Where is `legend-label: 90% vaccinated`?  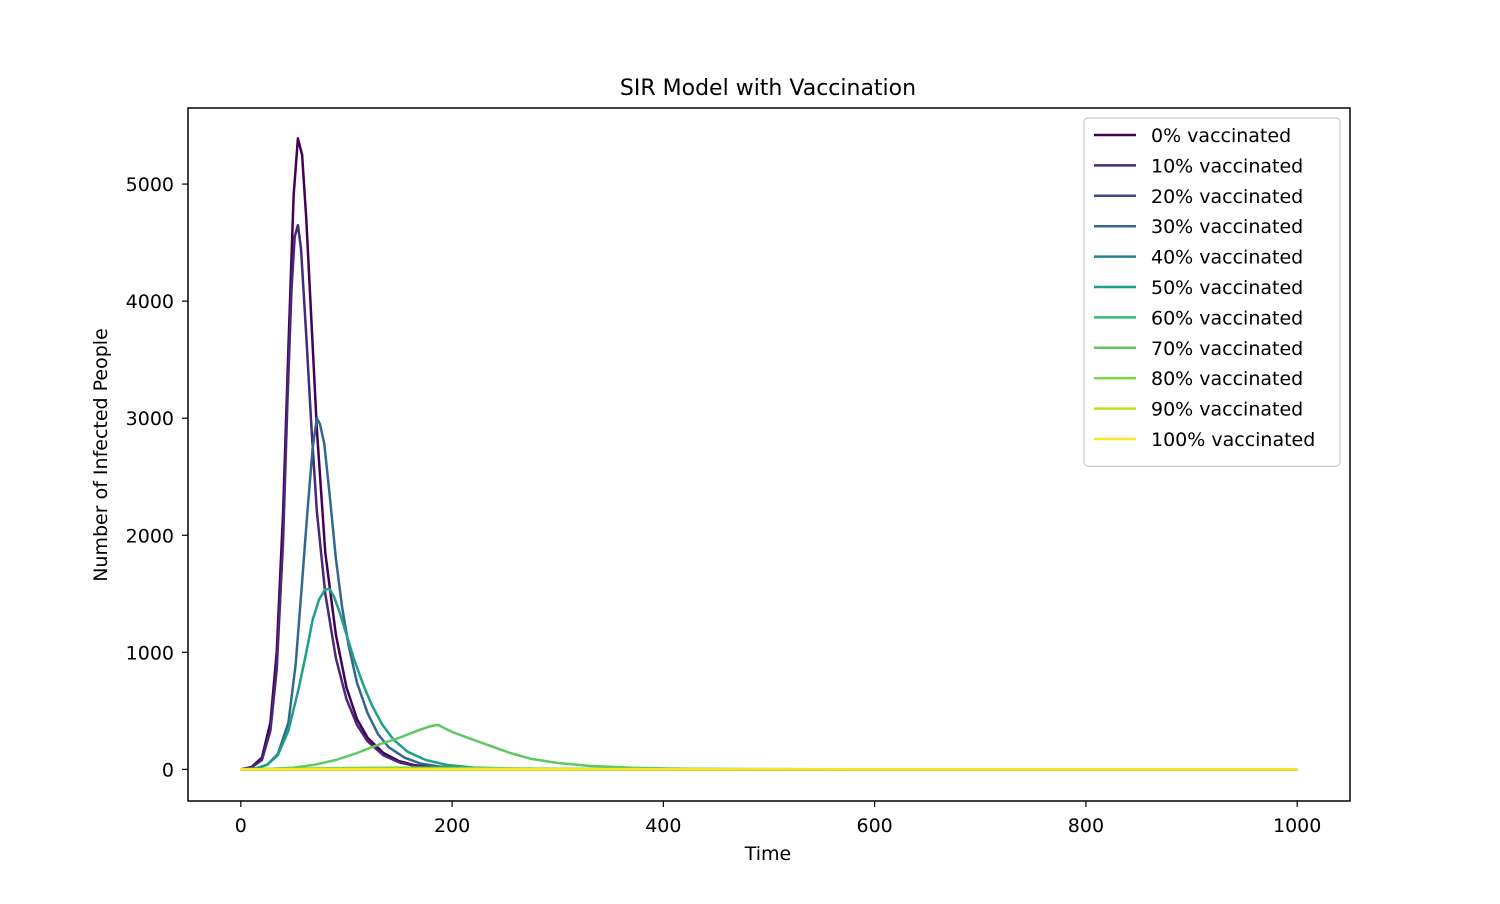 legend-label: 90% vaccinated is located at coordinates (1227, 410).